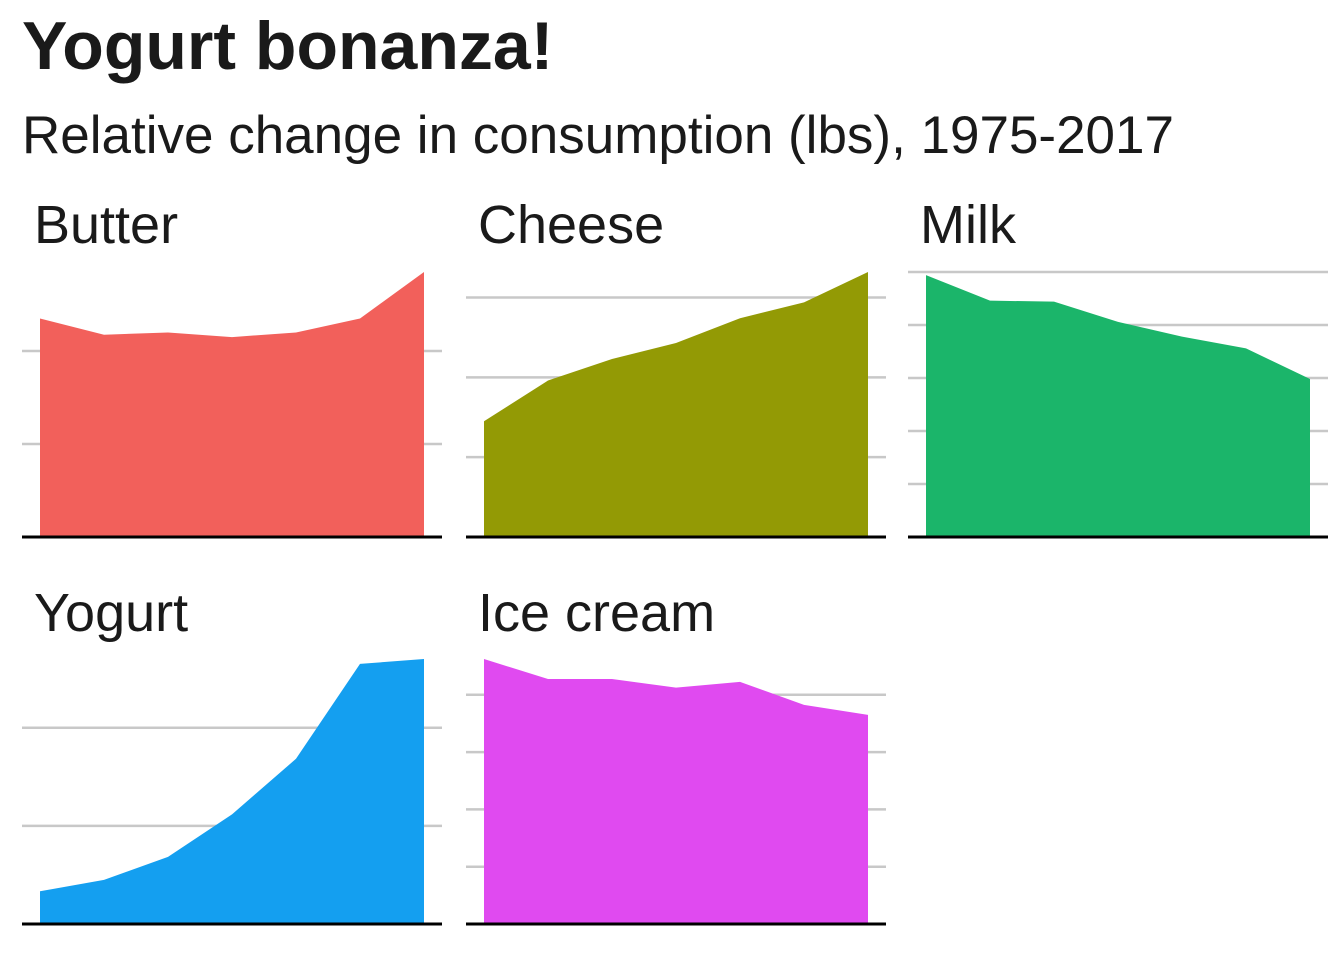 The height and width of the screenshot is (960, 1344). I want to click on area-ice-cream, so click(676, 791).